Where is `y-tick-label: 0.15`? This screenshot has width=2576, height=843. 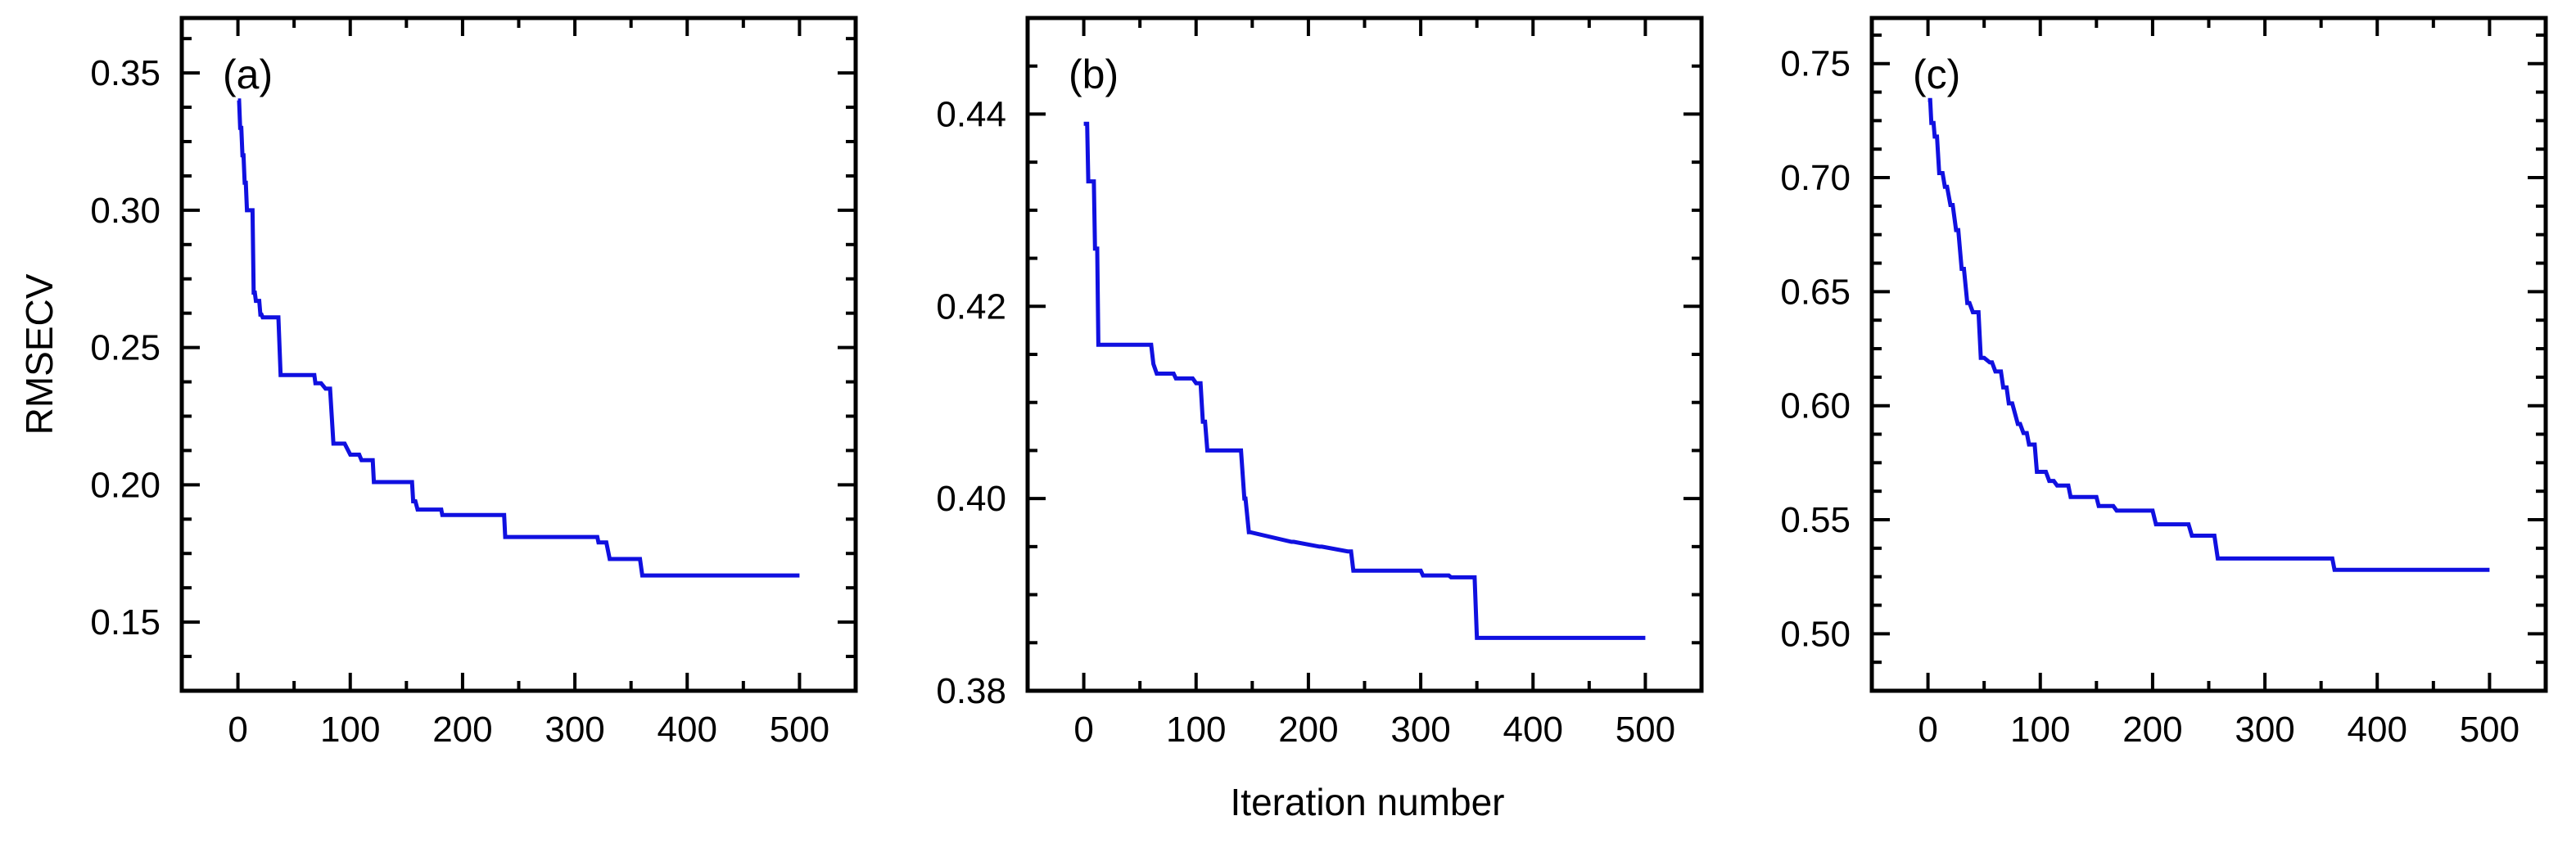 y-tick-label: 0.15 is located at coordinates (125, 622).